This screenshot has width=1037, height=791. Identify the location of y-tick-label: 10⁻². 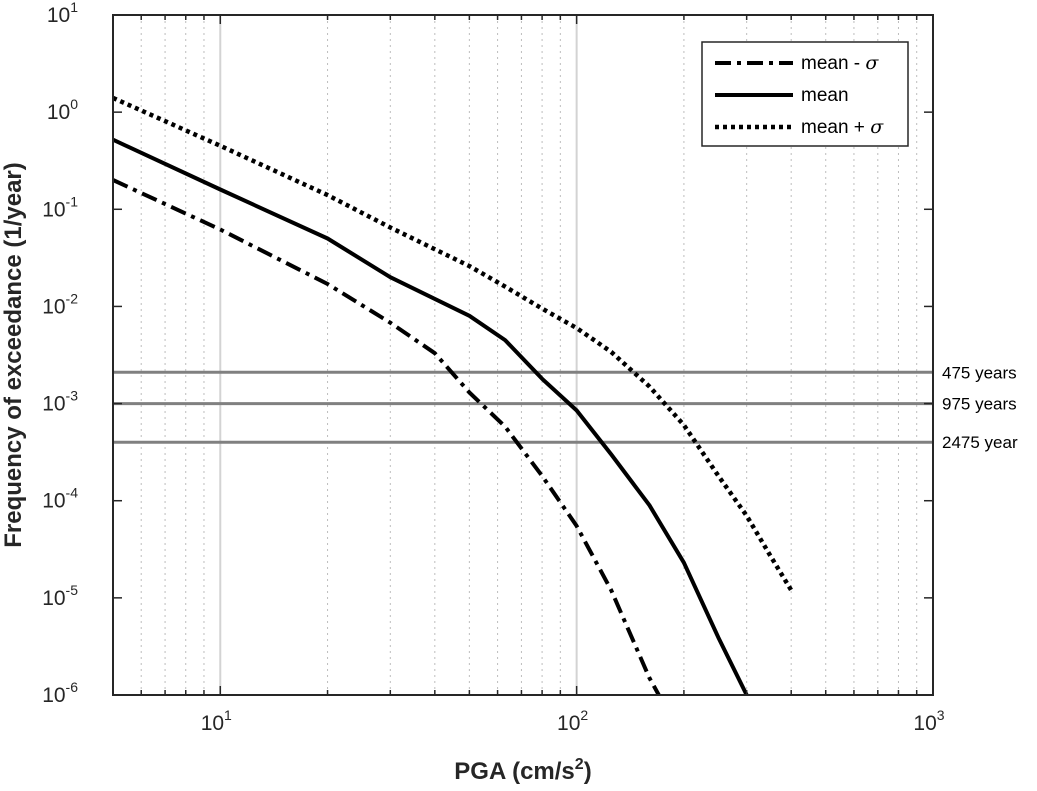
(60, 304).